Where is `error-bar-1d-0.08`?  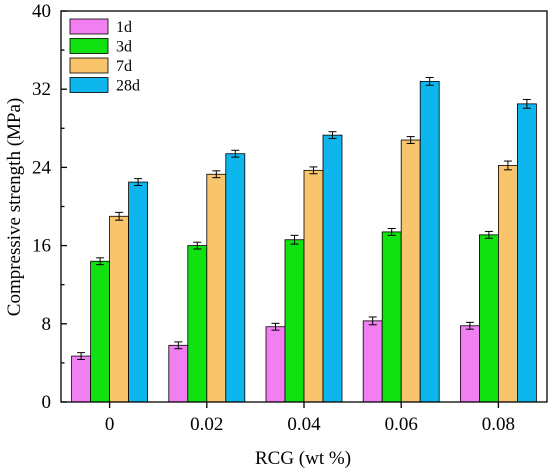 error-bar-1d-0.08 is located at coordinates (469, 325).